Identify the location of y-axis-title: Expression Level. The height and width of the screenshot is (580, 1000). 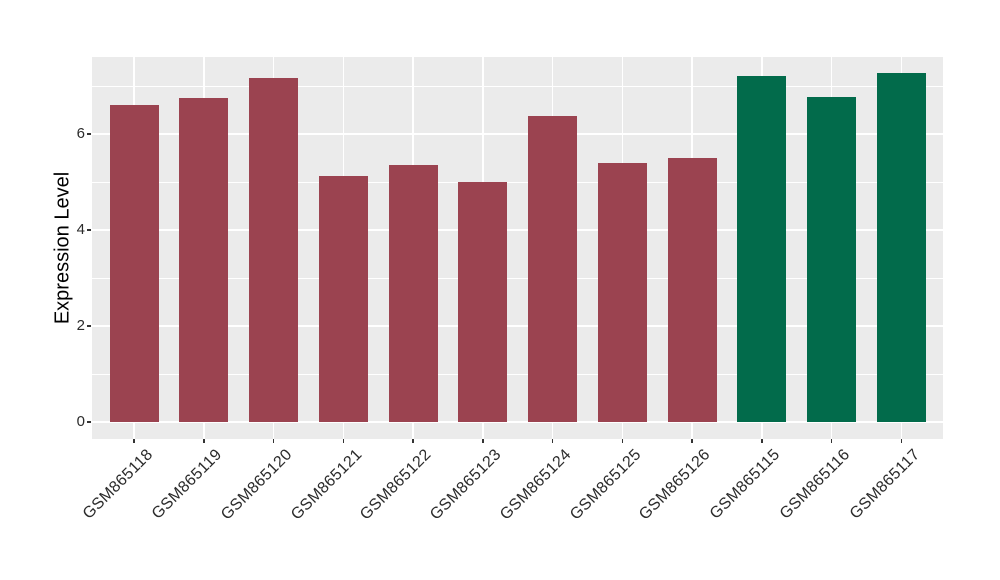
(62, 248).